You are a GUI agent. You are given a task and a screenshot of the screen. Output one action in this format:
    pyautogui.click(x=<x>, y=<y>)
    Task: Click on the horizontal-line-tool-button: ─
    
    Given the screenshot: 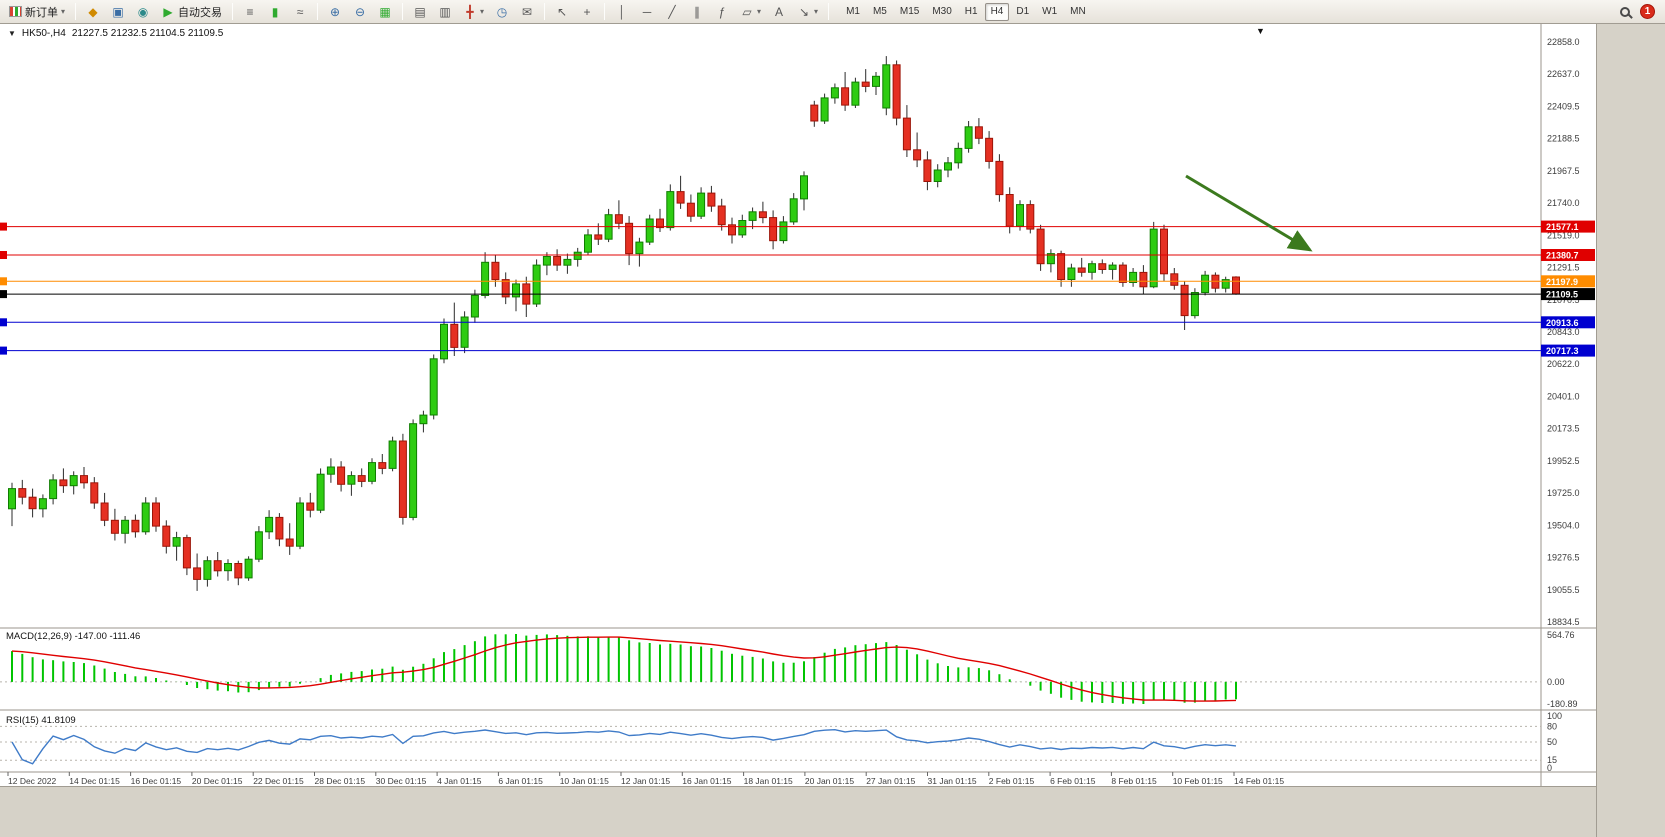 What is the action you would take?
    pyautogui.click(x=647, y=12)
    